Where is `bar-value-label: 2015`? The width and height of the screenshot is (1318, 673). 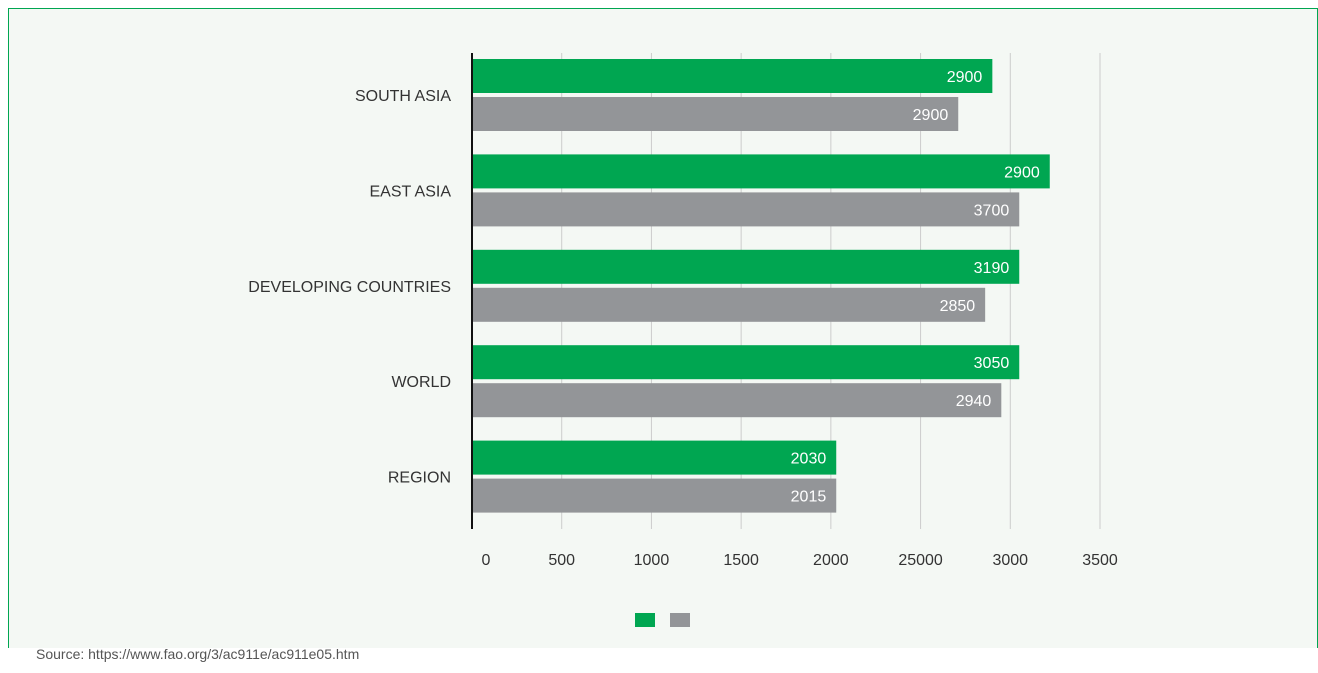 bar-value-label: 2015 is located at coordinates (809, 497).